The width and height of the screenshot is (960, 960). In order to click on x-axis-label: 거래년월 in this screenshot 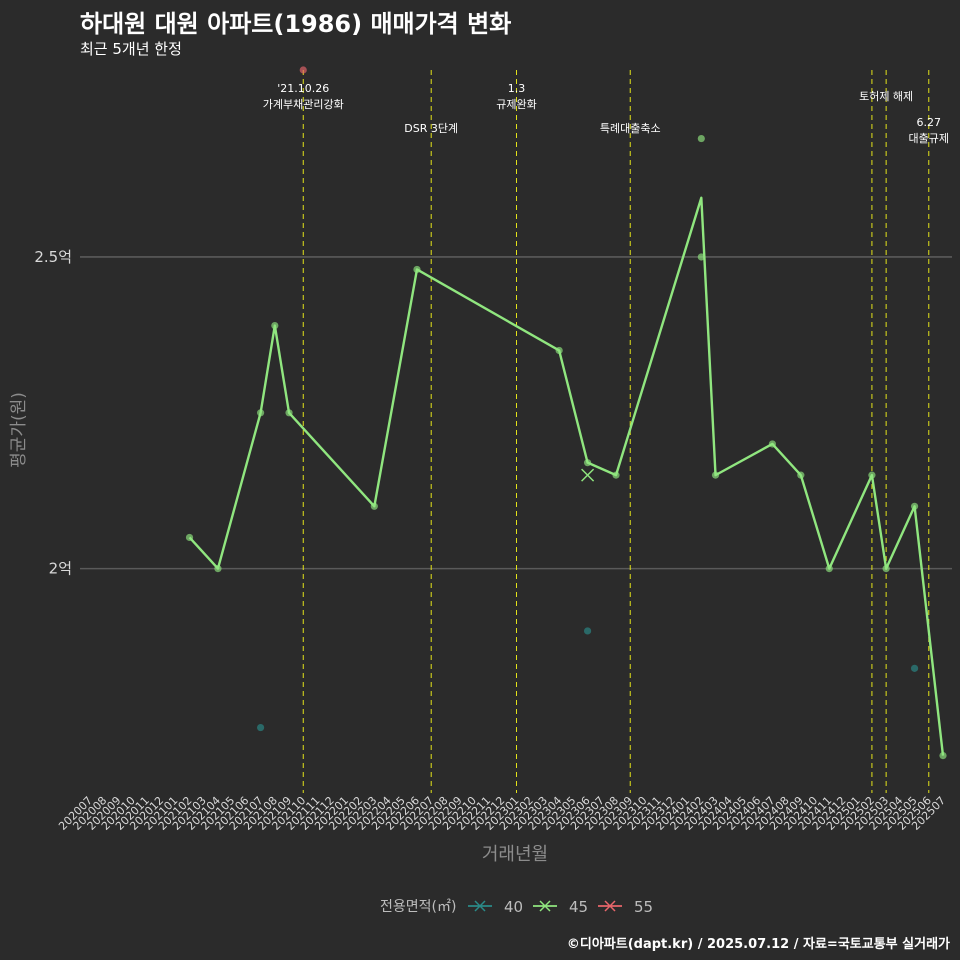, I will do `click(515, 854)`.